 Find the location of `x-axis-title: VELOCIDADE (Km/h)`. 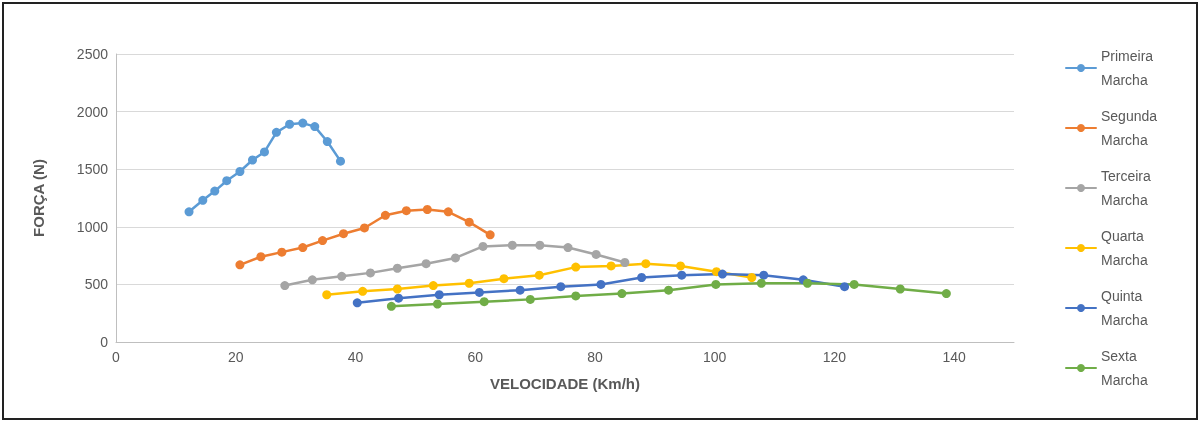

x-axis-title: VELOCIDADE (Km/h) is located at coordinates (565, 383).